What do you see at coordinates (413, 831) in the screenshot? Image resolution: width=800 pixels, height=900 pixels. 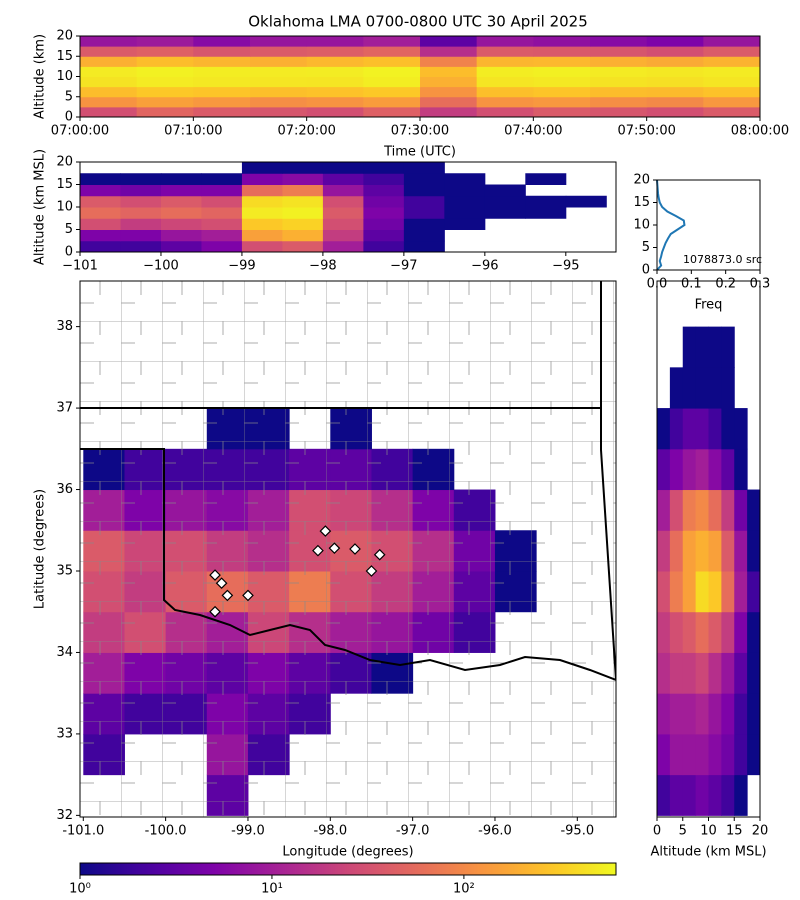 I see `x-tick-label: -97.0` at bounding box center [413, 831].